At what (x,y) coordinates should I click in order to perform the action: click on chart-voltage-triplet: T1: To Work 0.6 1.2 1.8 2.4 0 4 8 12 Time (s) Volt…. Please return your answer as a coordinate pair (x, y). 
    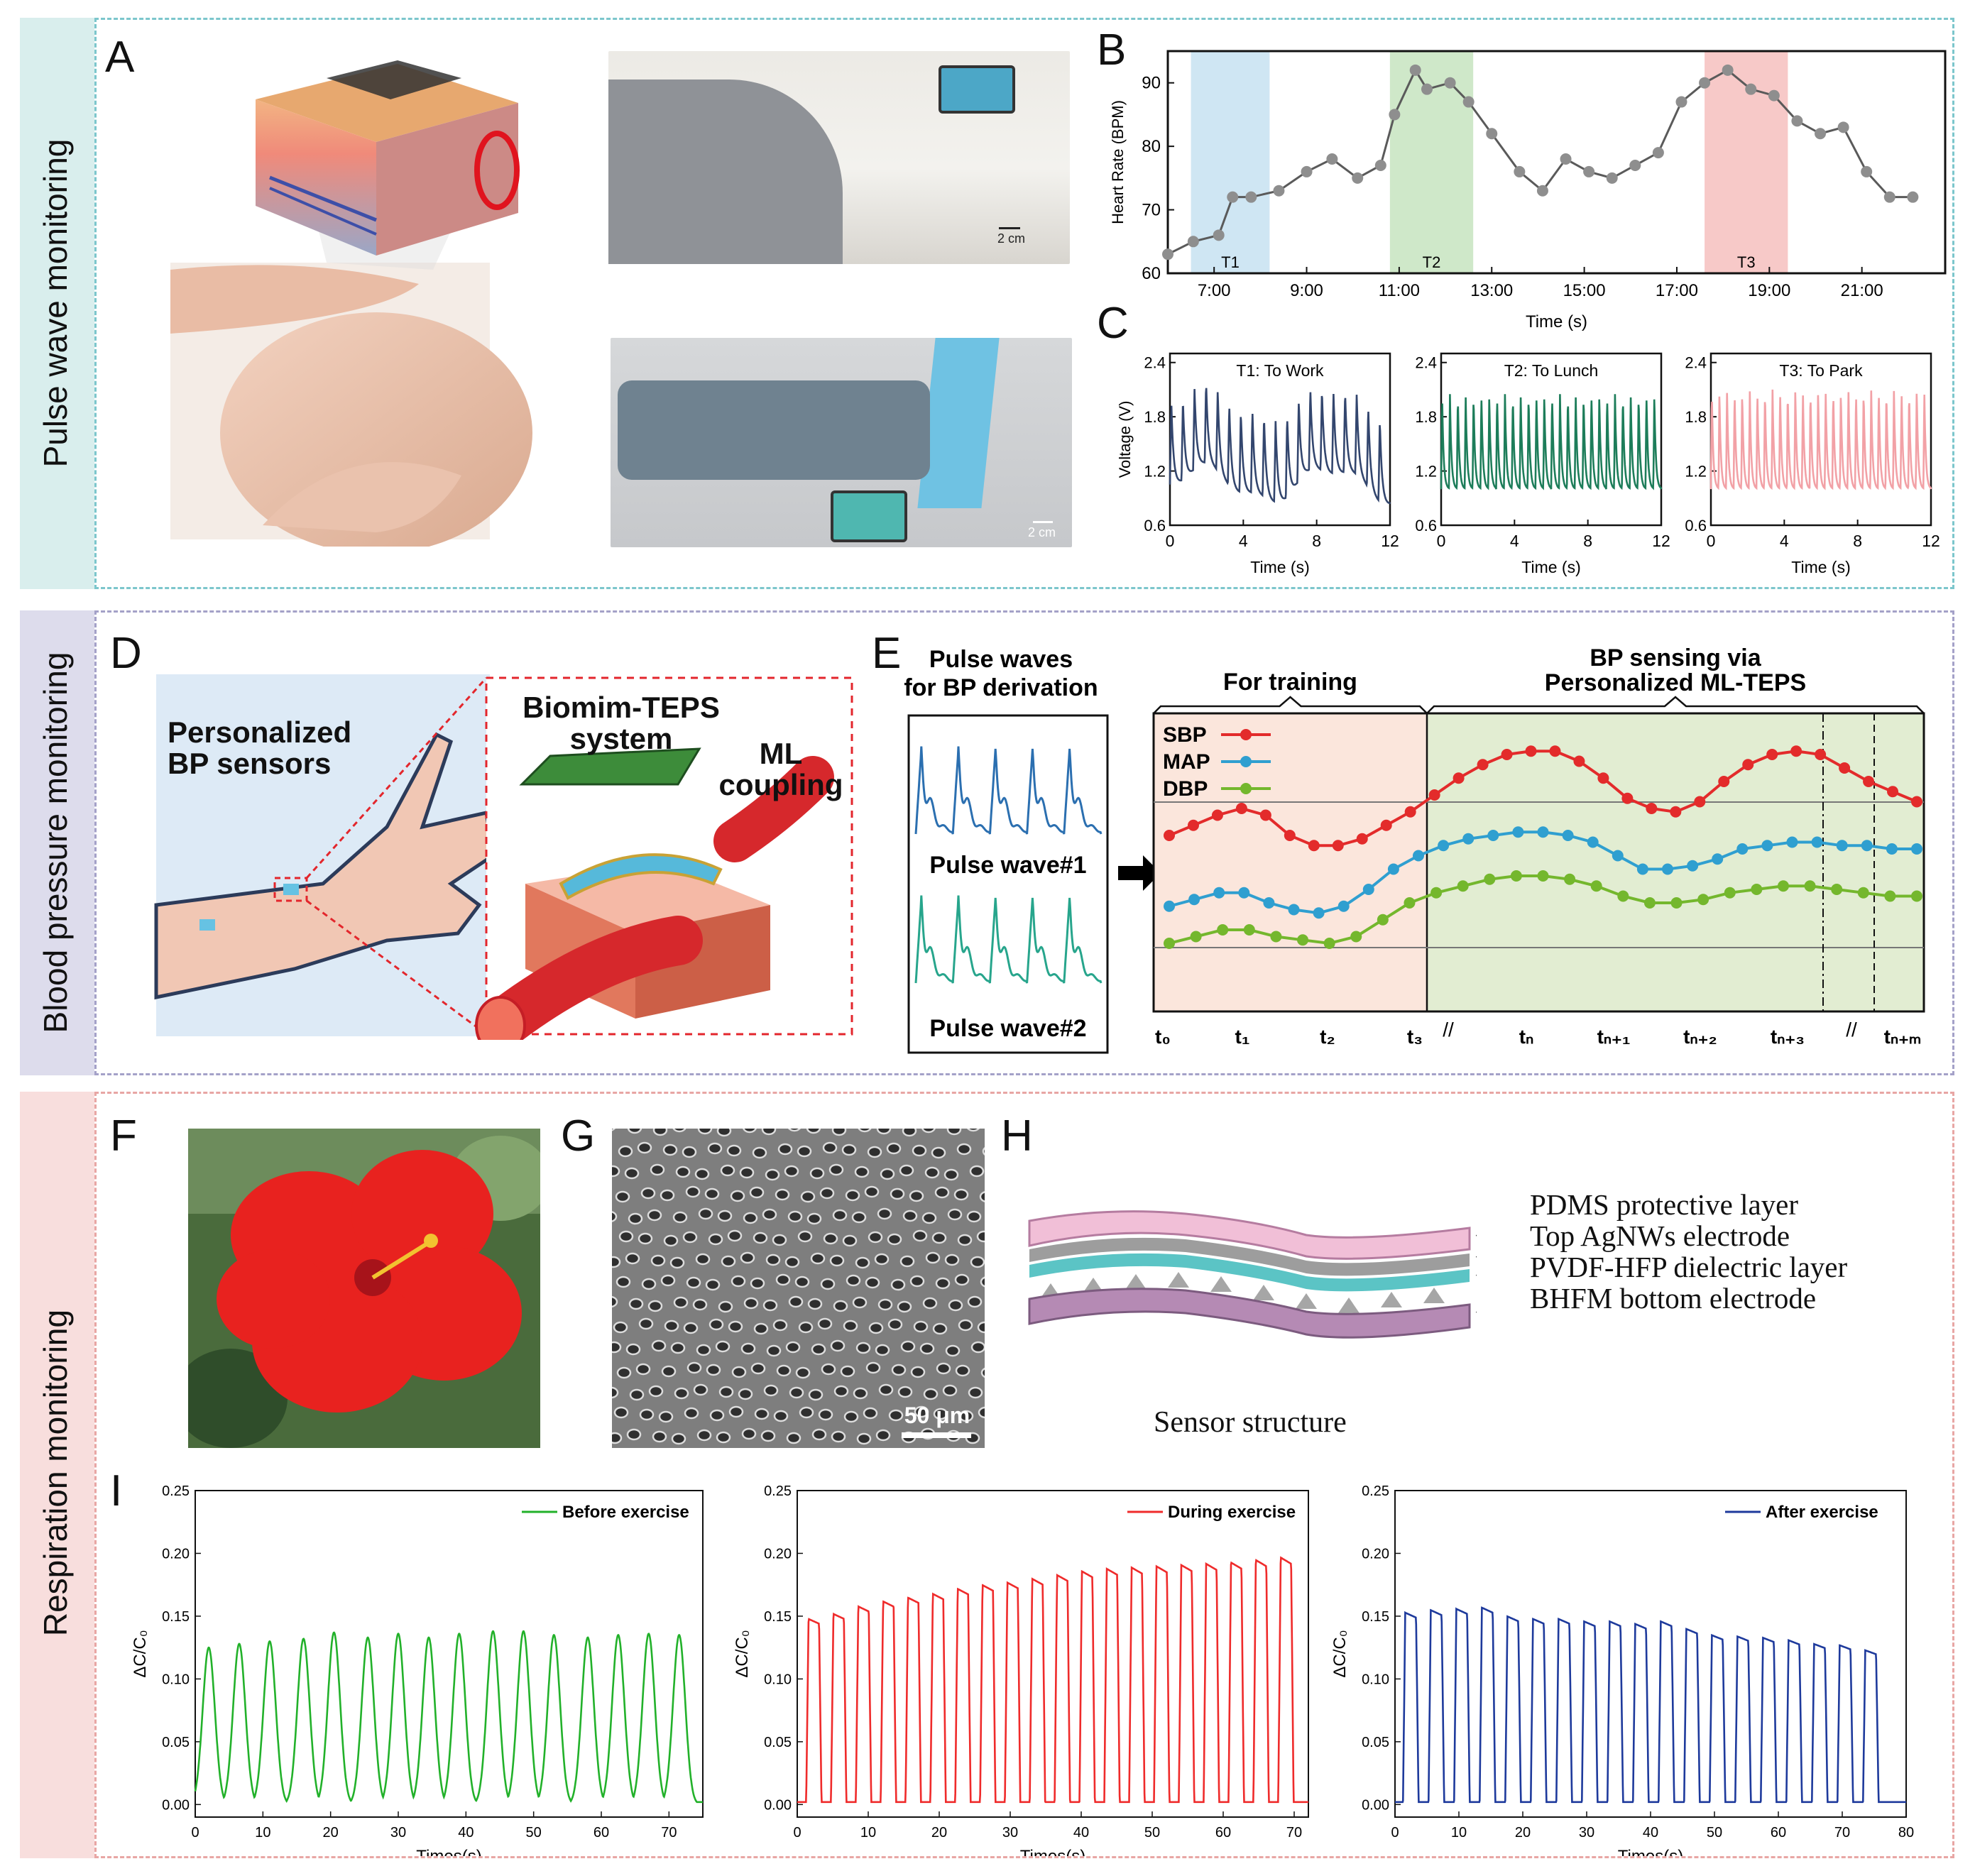
    Looking at the image, I should click on (1528, 464).